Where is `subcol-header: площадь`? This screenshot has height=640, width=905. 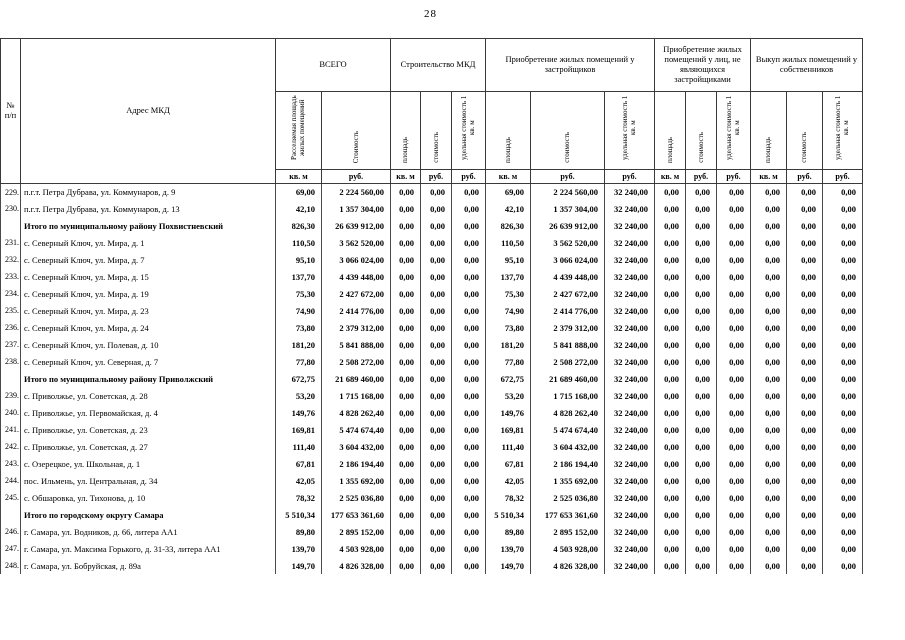
subcol-header: площадь is located at coordinates (405, 130).